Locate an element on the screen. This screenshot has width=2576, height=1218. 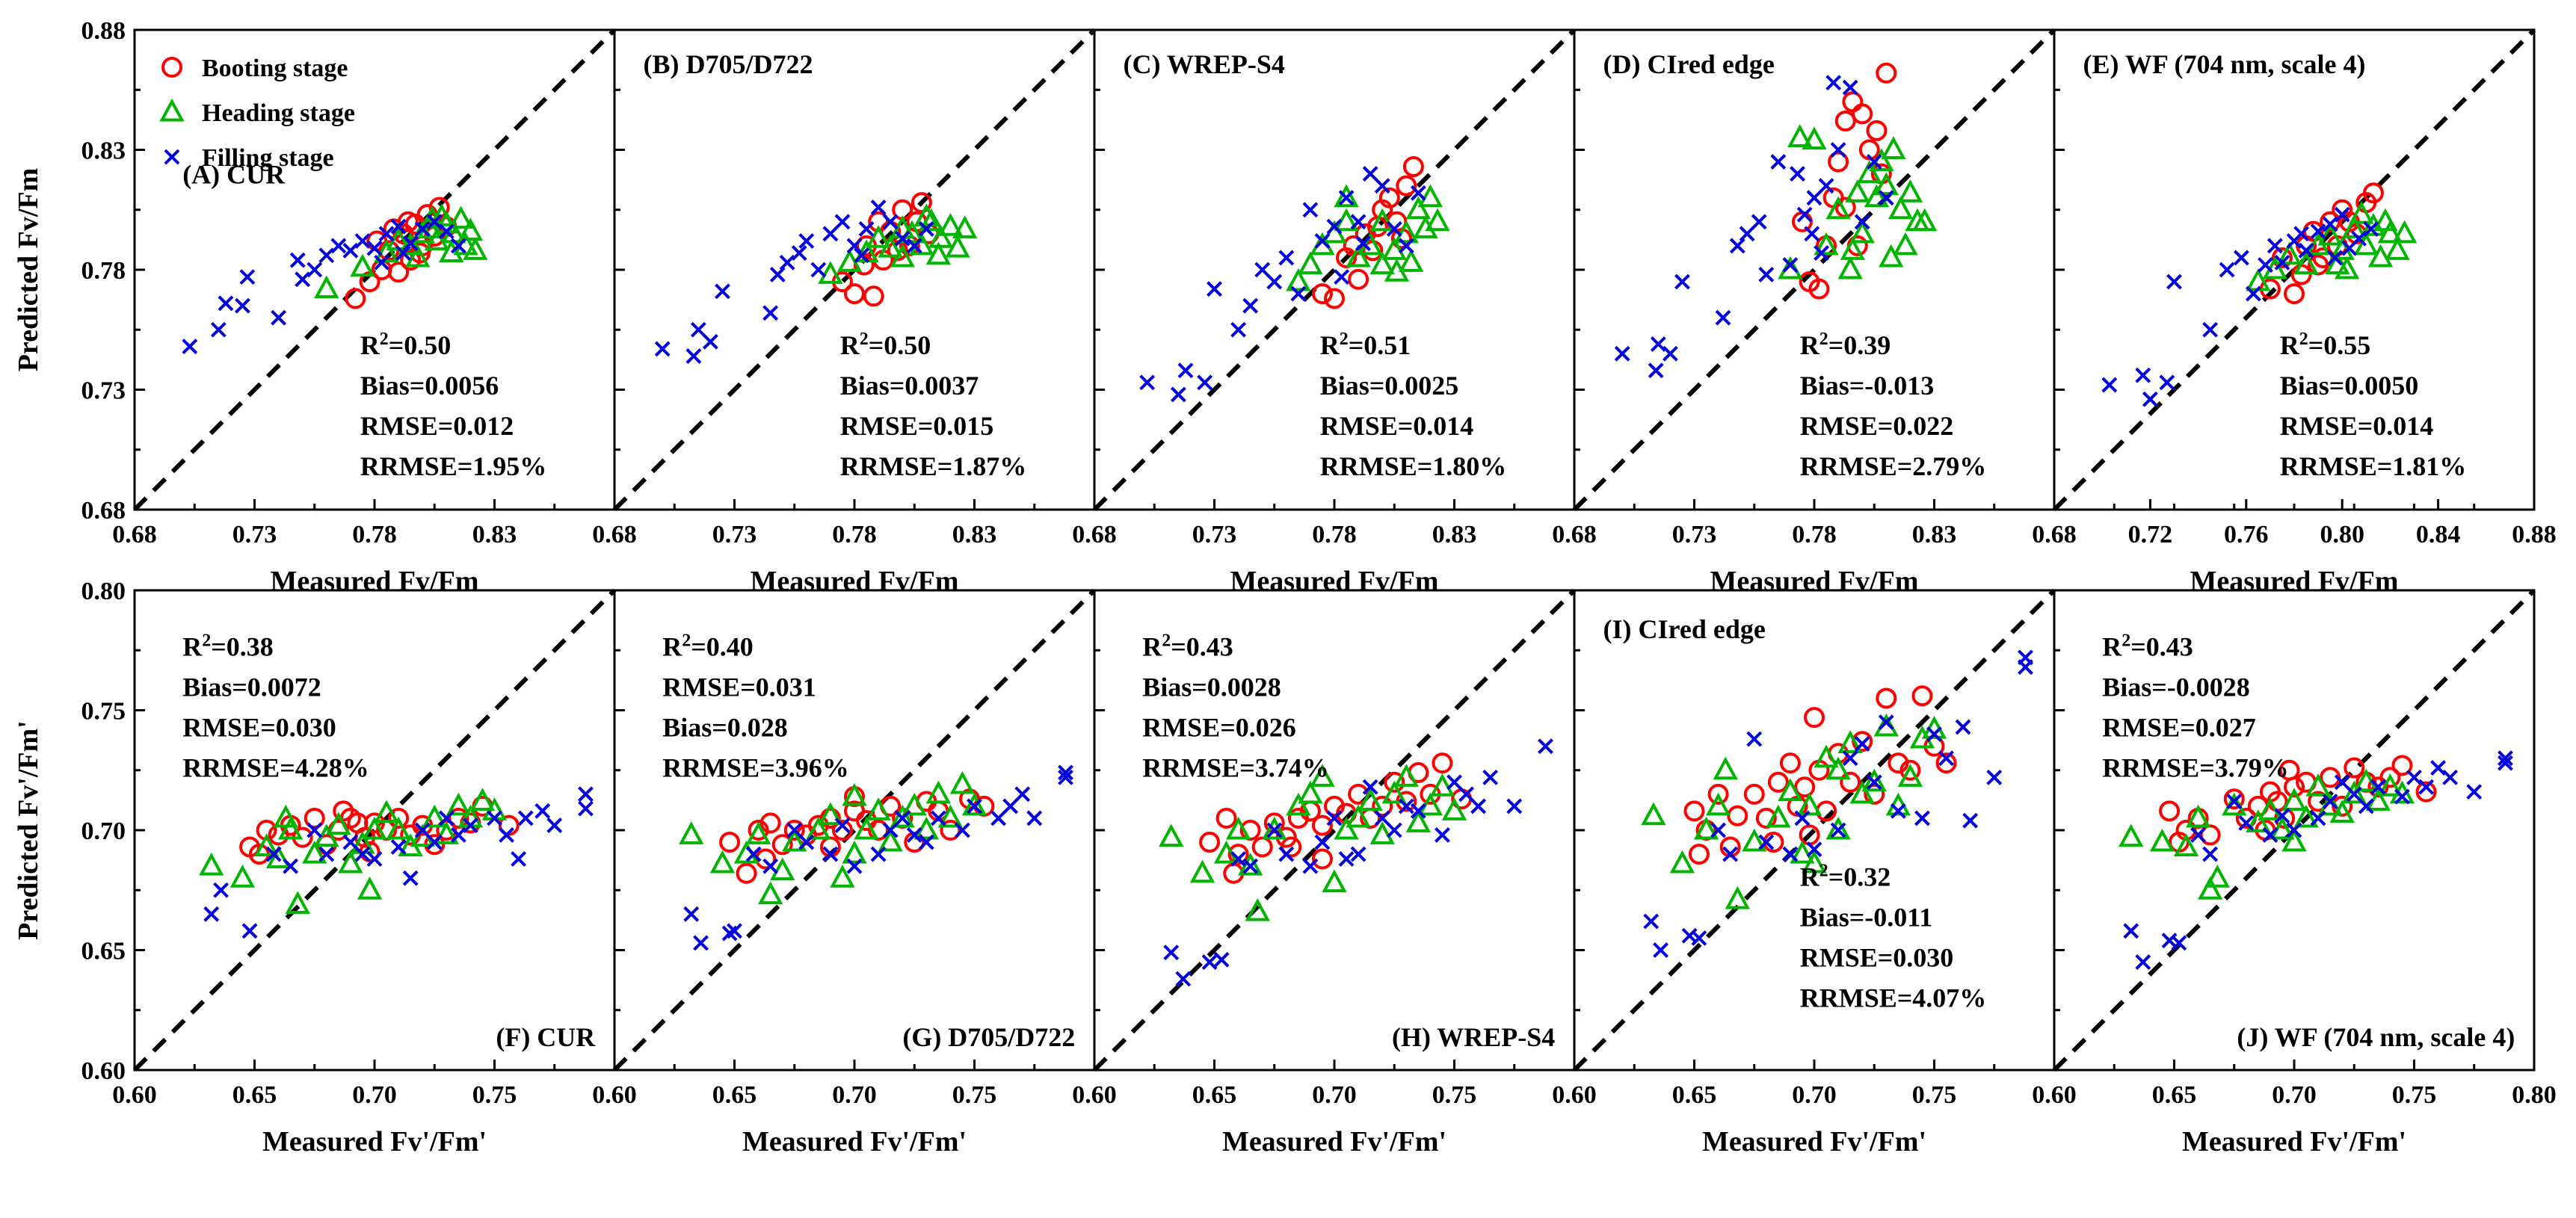
panel-label: (A) CUR is located at coordinates (234, 174).